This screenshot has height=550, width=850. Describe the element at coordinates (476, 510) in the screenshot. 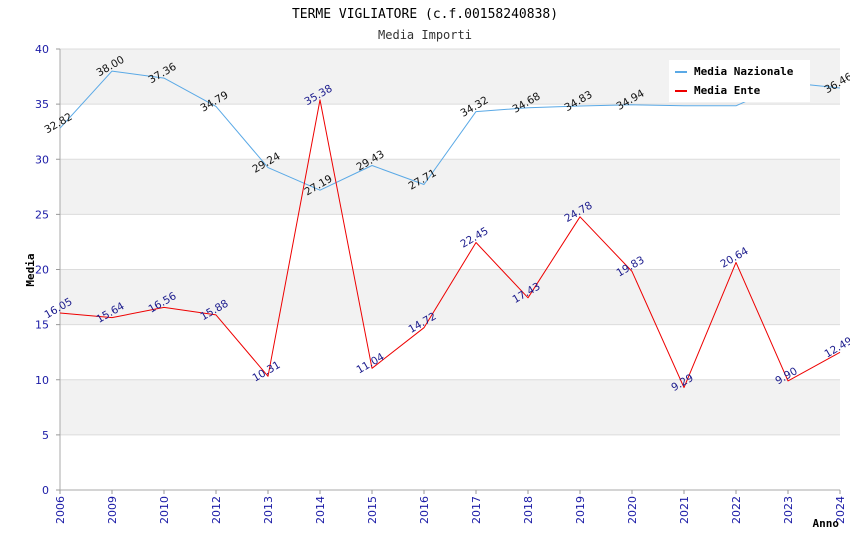

I see `x-tick-label: 2017` at that location.